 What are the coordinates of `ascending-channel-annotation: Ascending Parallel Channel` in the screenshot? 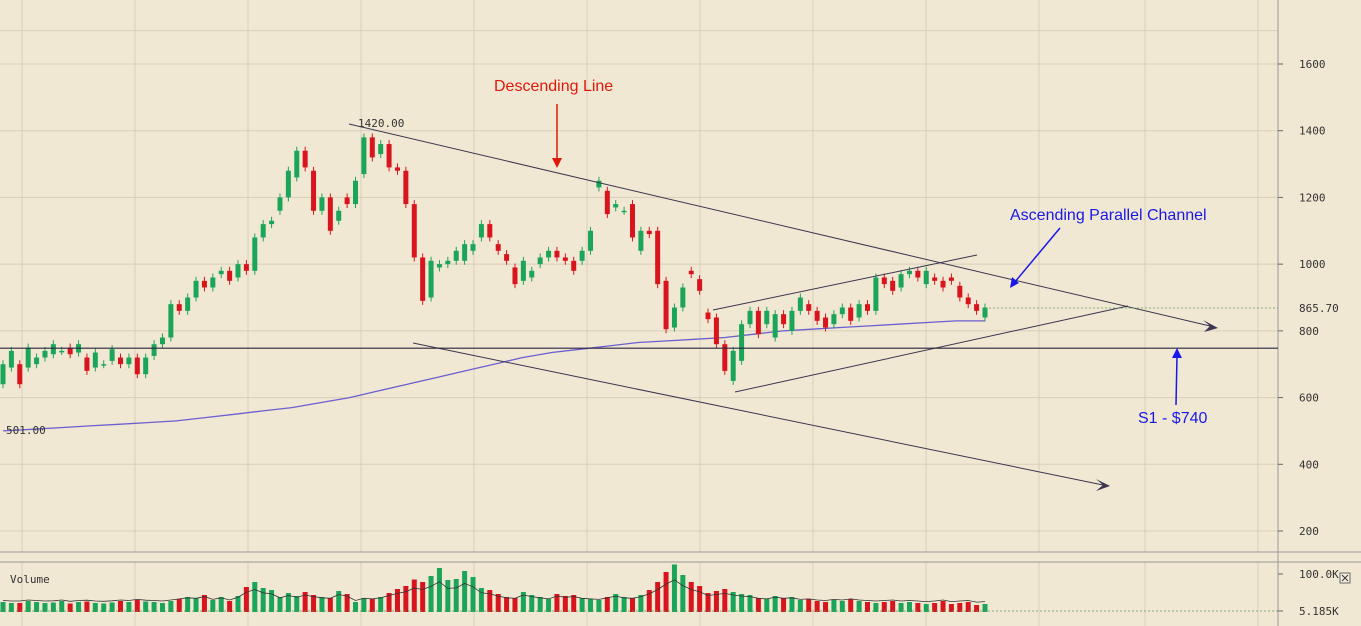 It's located at (1108, 215).